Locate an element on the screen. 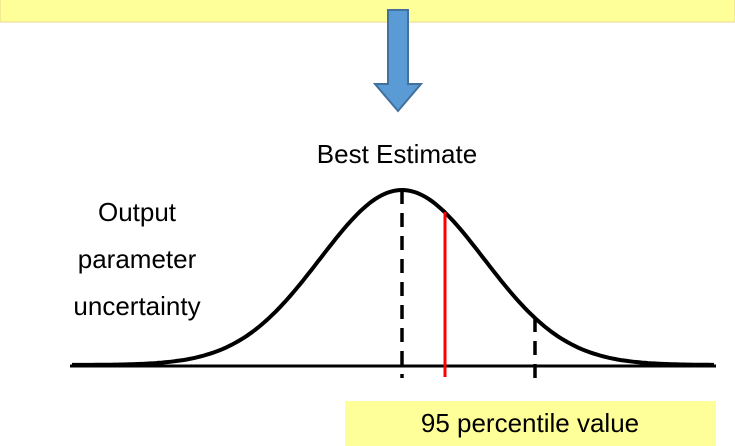  percentile-box is located at coordinates (530, 423).